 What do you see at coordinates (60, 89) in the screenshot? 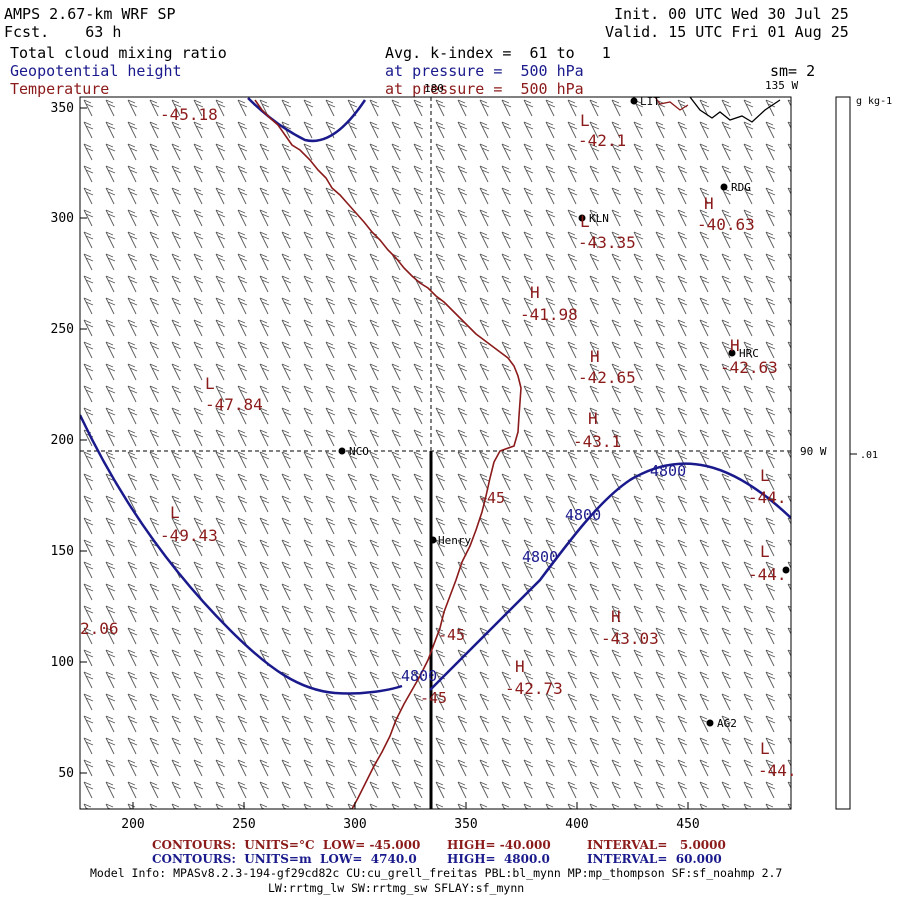
I see `field-temperature: Temperature` at bounding box center [60, 89].